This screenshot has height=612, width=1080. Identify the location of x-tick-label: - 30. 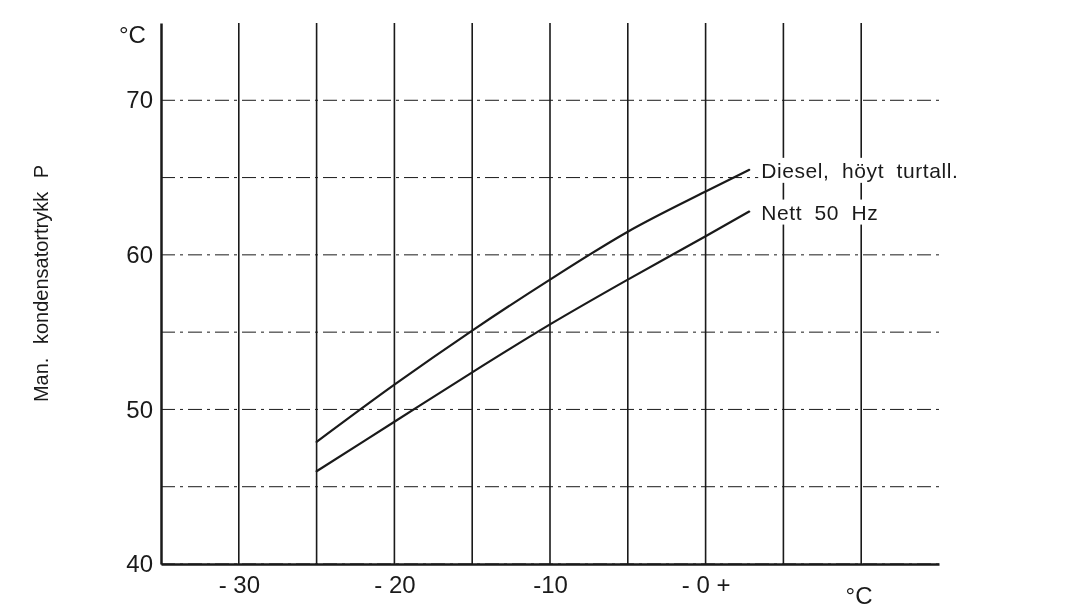
(239, 585).